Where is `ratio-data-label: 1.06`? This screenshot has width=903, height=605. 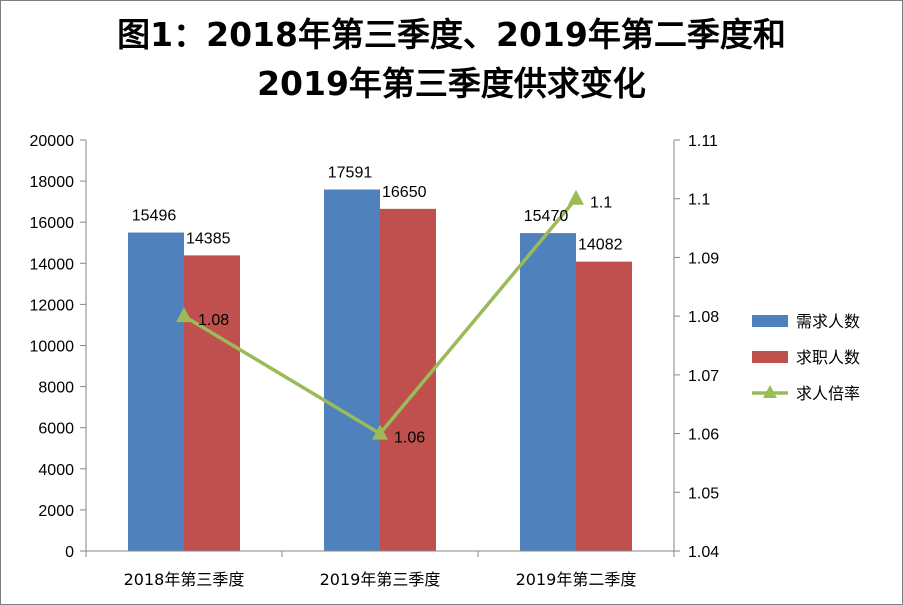
ratio-data-label: 1.06 is located at coordinates (409, 438).